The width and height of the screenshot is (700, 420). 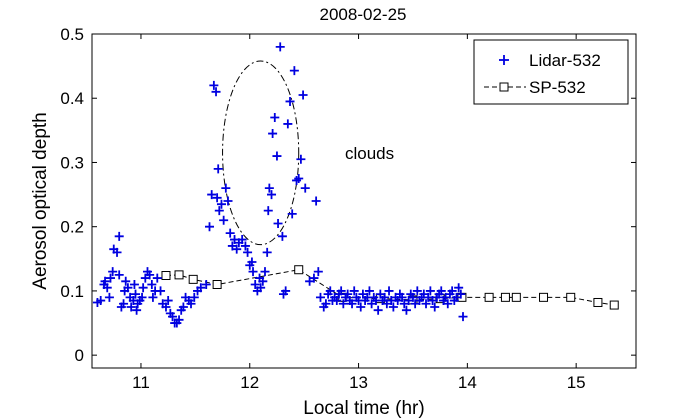 What do you see at coordinates (557, 87) in the screenshot?
I see `legend-sp-label: SP-532` at bounding box center [557, 87].